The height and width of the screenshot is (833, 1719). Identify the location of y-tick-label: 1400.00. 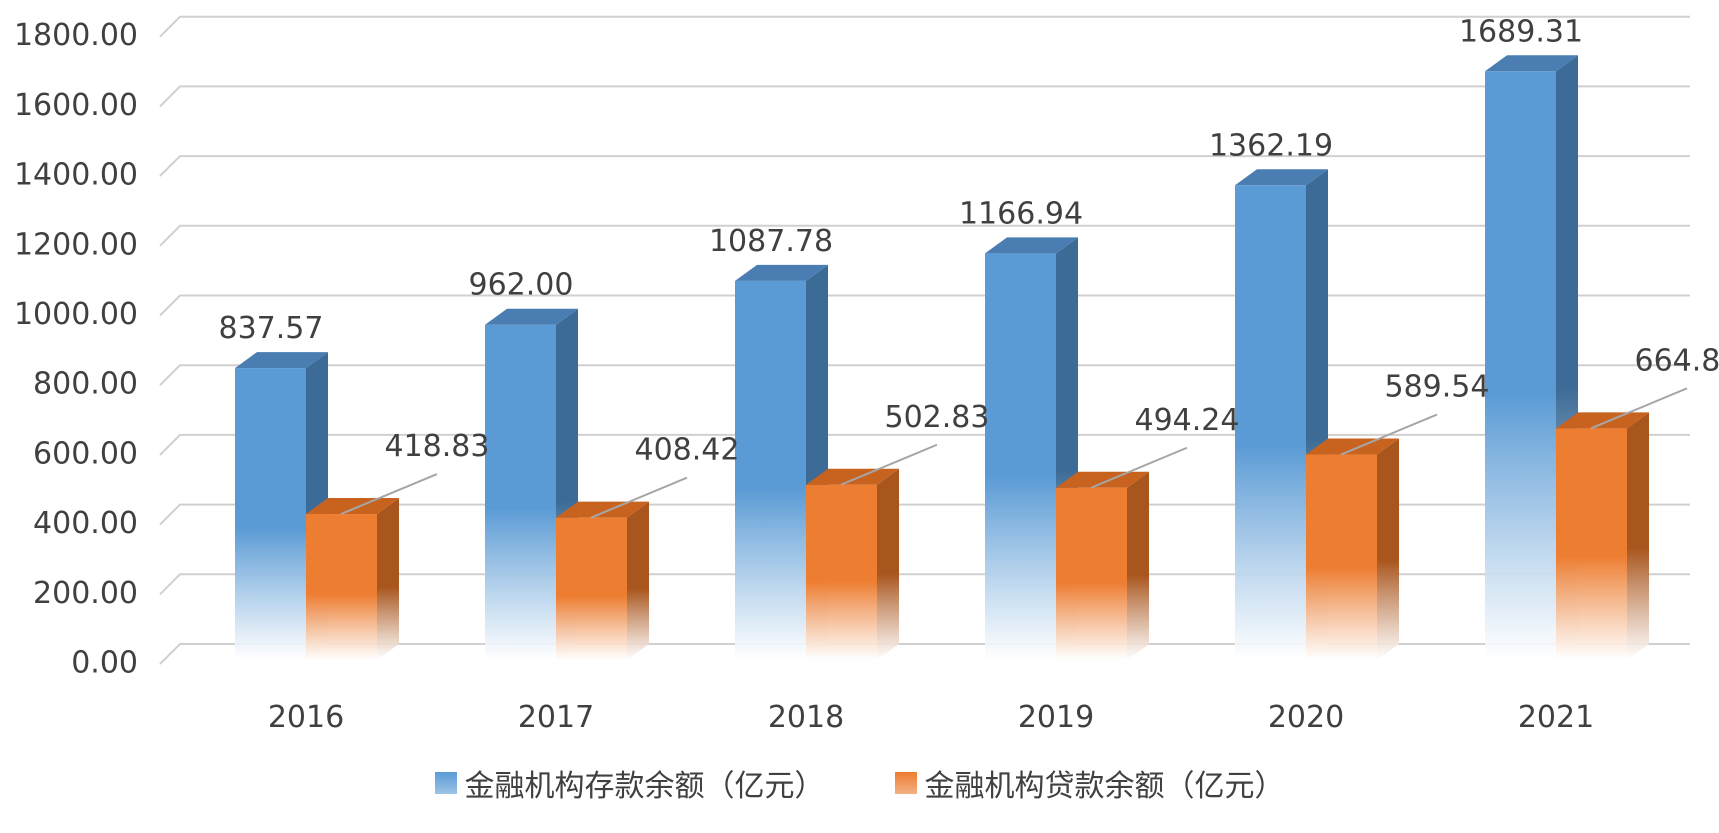
(76, 175).